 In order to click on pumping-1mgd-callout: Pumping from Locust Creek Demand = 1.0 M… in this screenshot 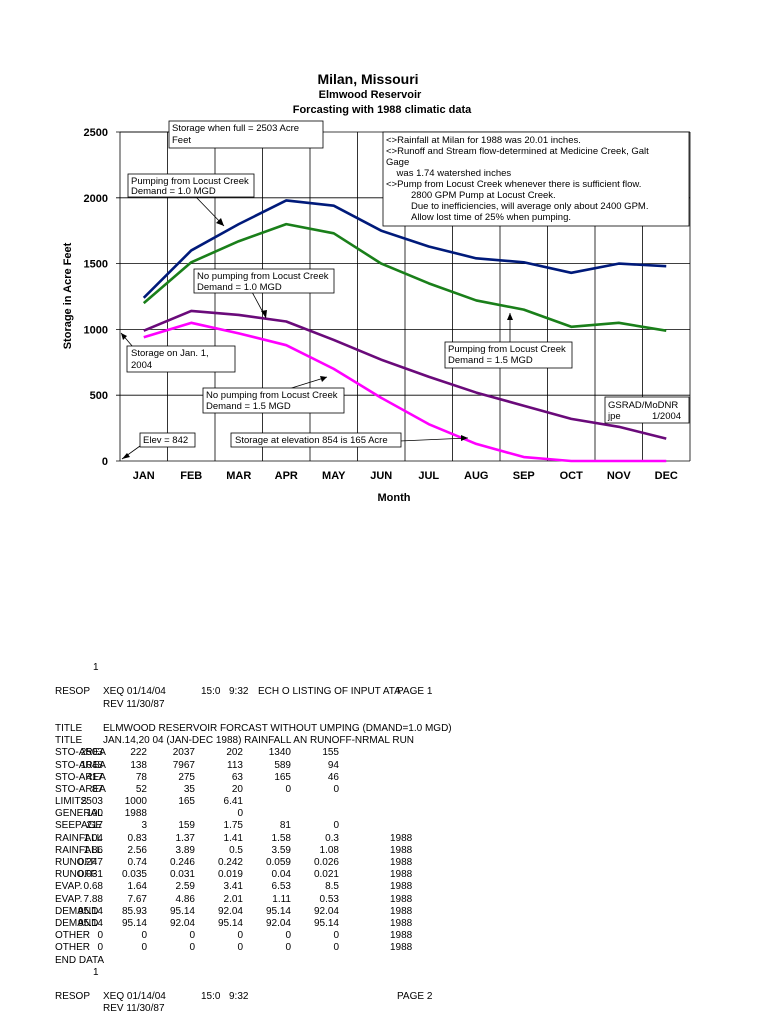, I will do `click(191, 185)`.